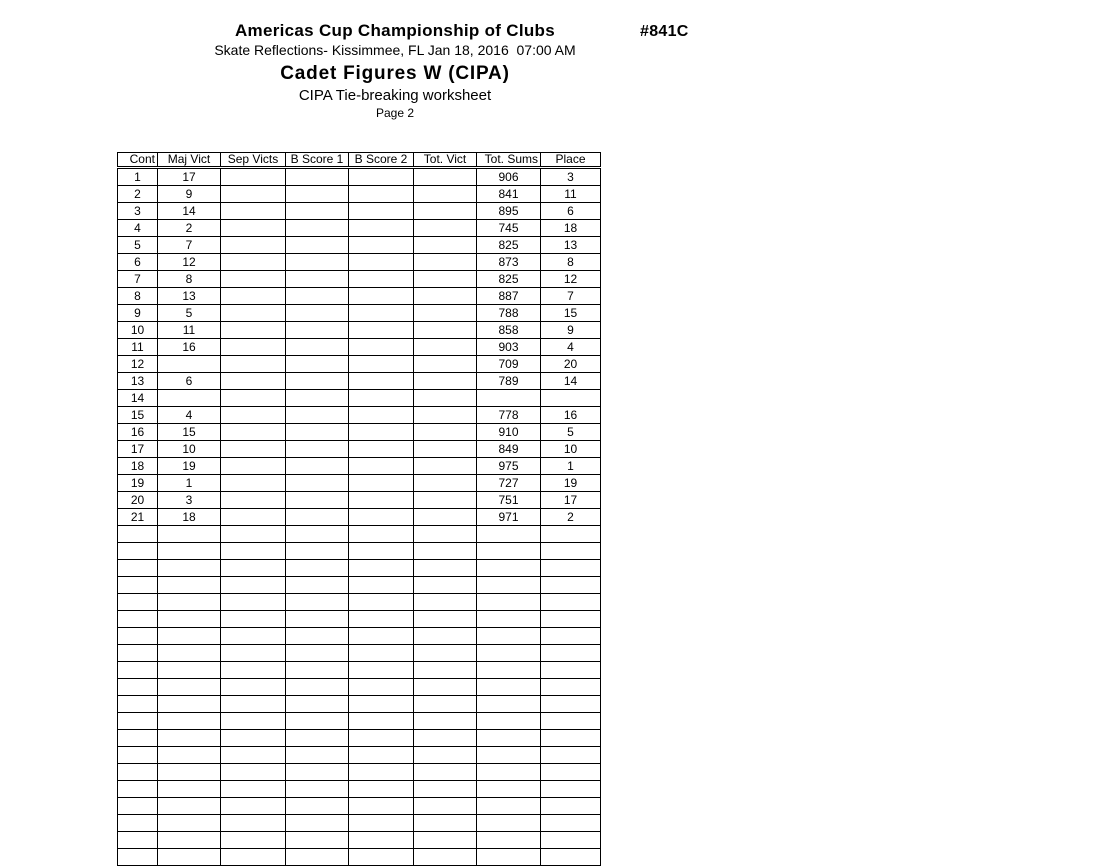 This screenshot has width=1100, height=866. What do you see at coordinates (359, 262) in the screenshot?
I see `table-row: 6 12 873 8` at bounding box center [359, 262].